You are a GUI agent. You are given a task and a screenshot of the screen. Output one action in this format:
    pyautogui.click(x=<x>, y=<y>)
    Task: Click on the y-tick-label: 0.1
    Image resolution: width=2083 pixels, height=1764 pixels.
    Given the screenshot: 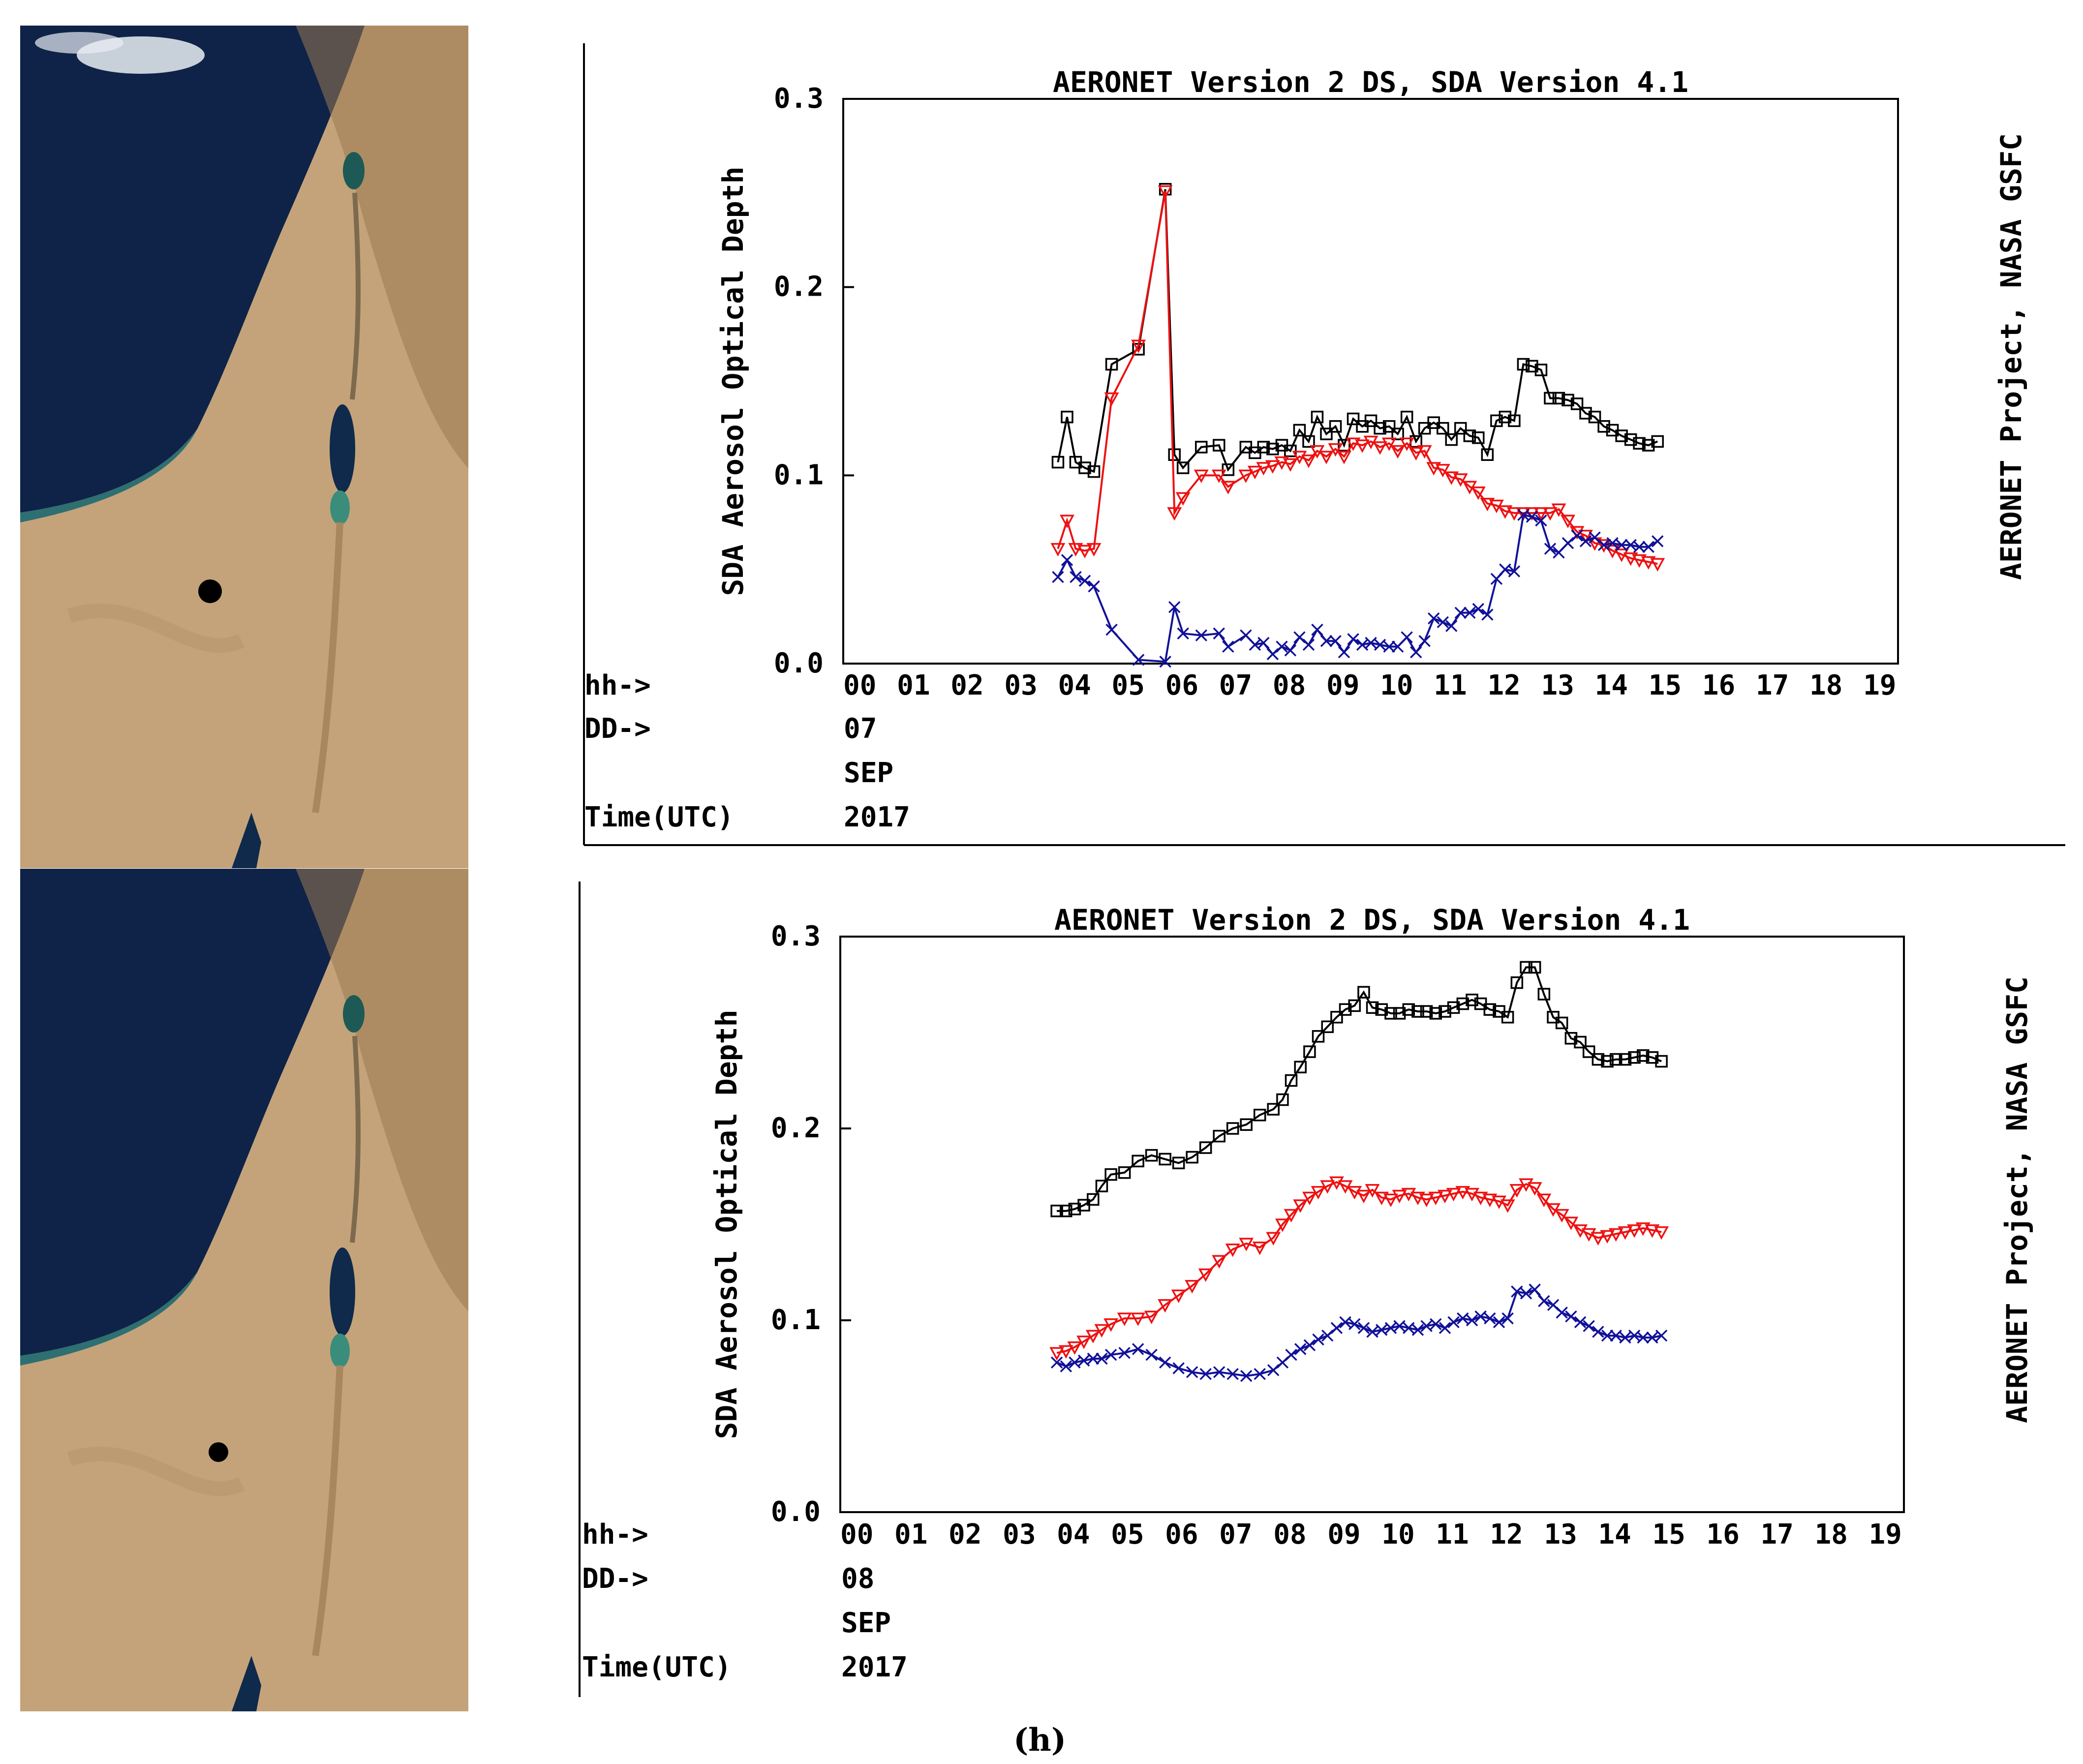 What is the action you would take?
    pyautogui.click(x=796, y=1320)
    